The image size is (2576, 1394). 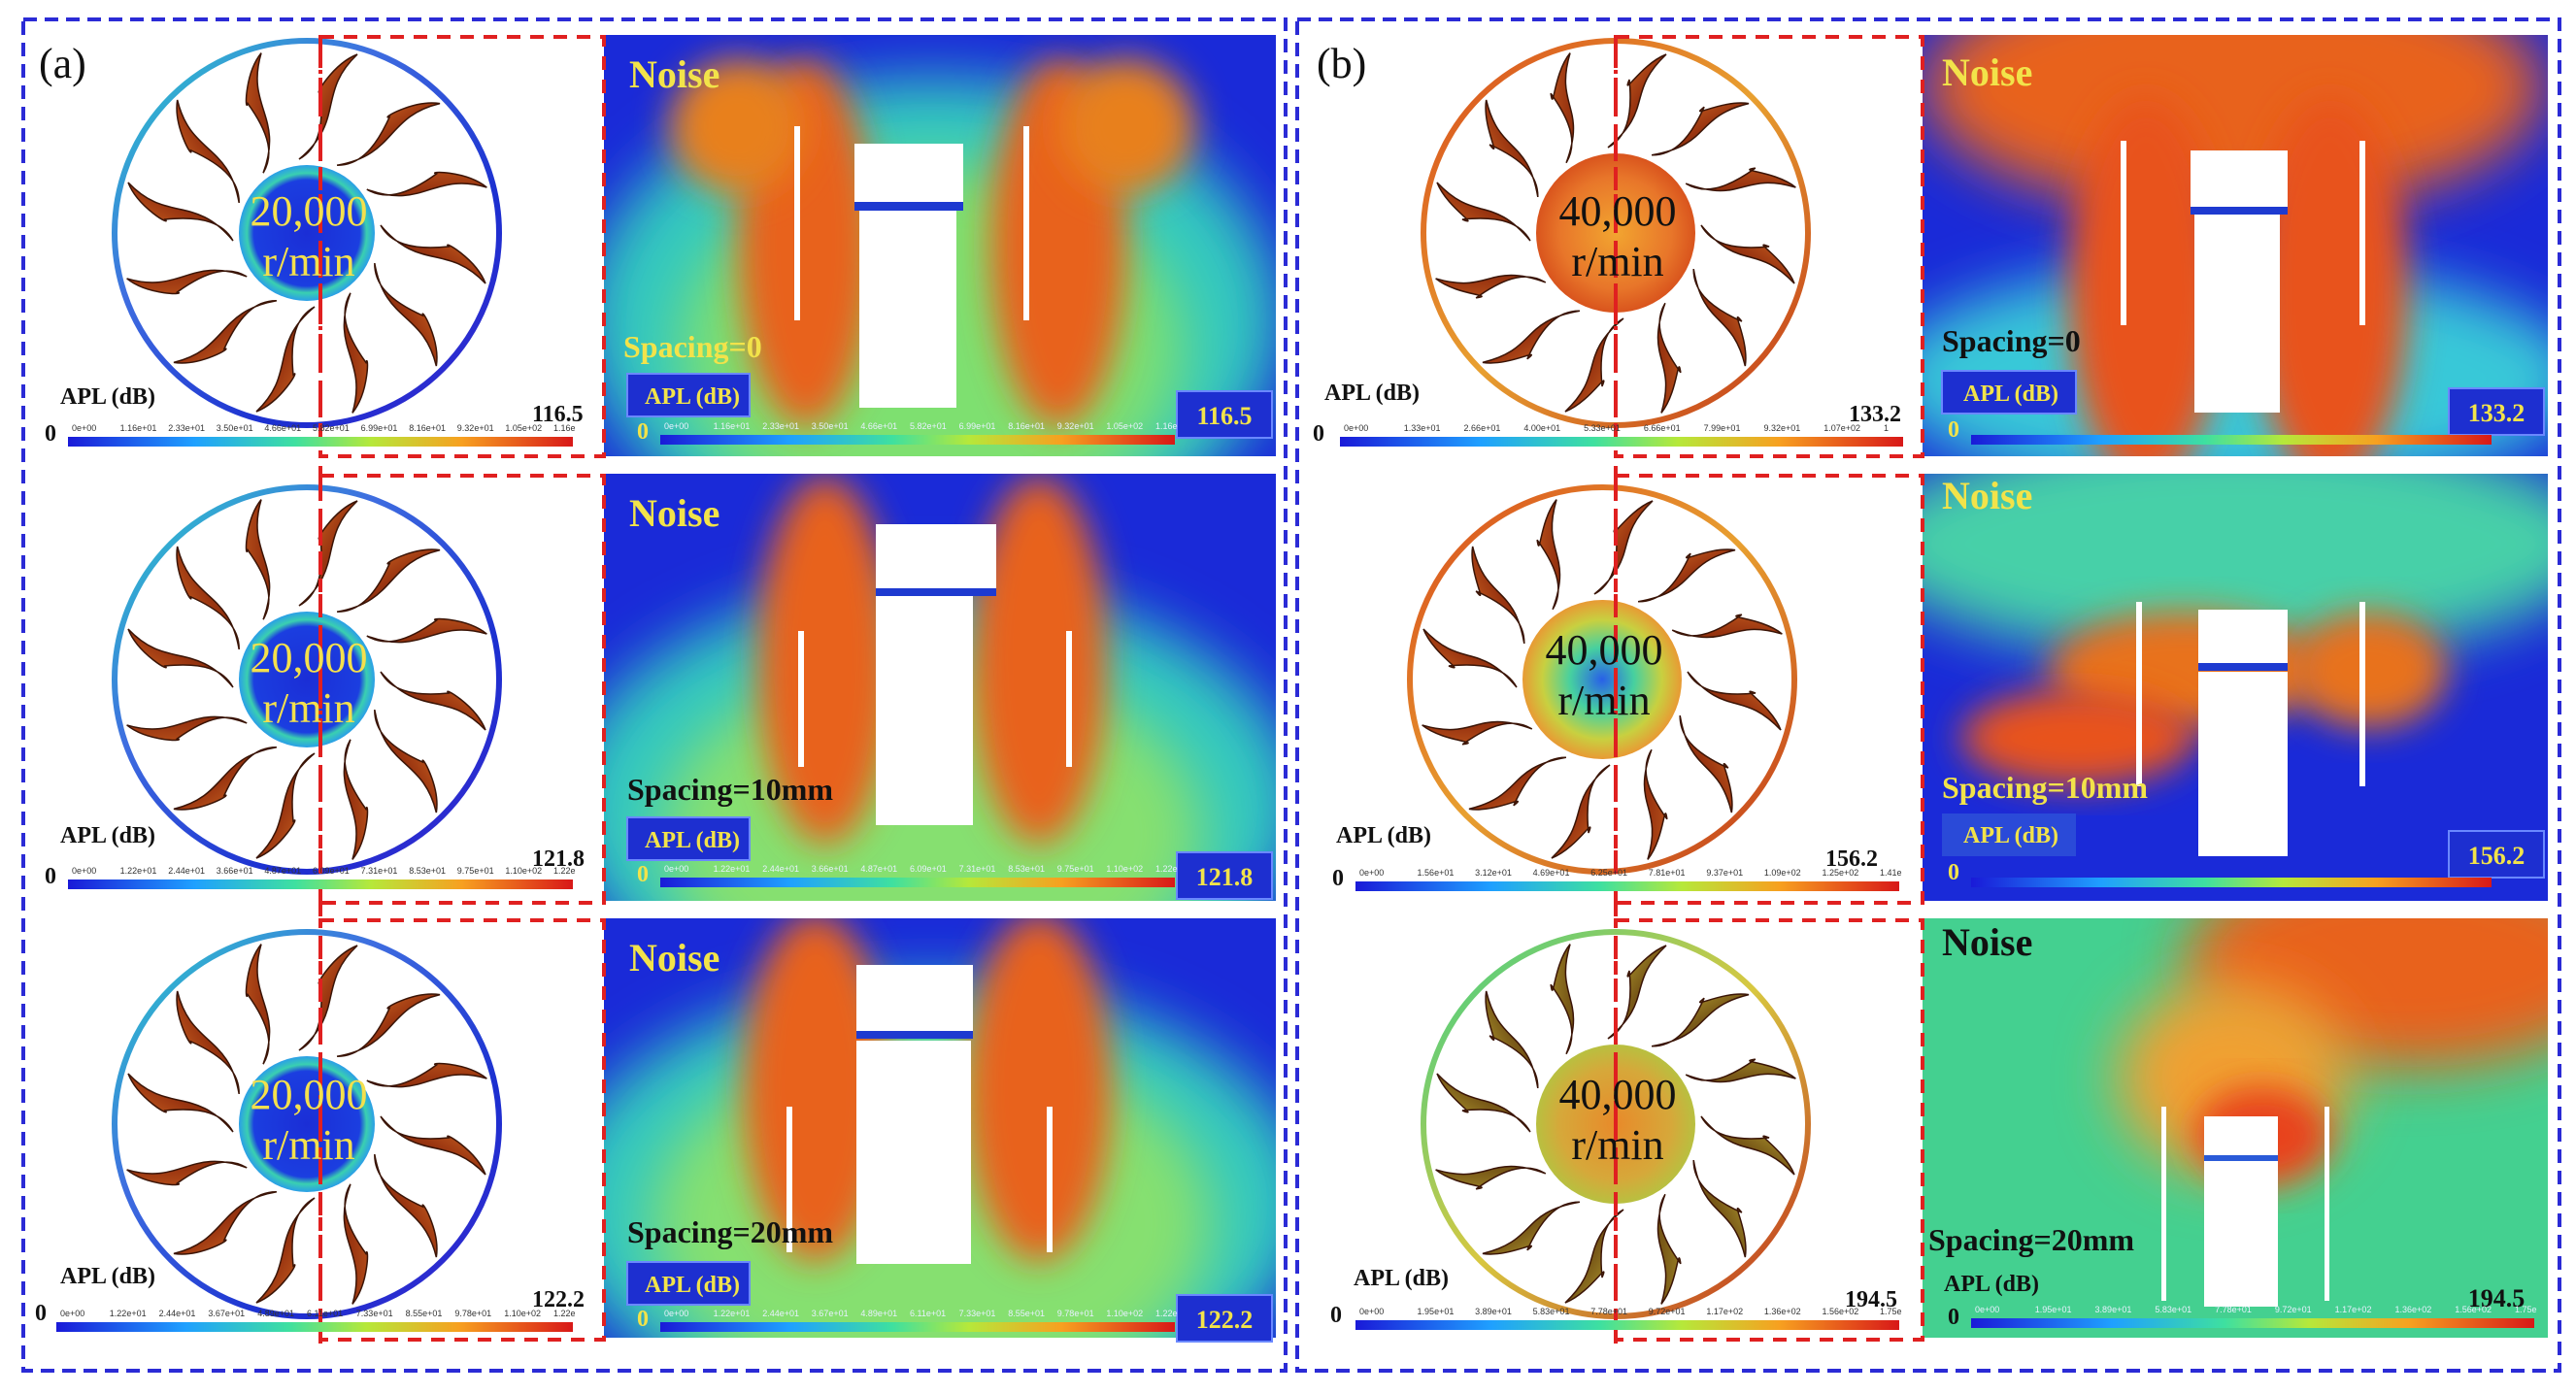 What do you see at coordinates (380, 871) in the screenshot?
I see `scale-tick-label: 7.31e+01` at bounding box center [380, 871].